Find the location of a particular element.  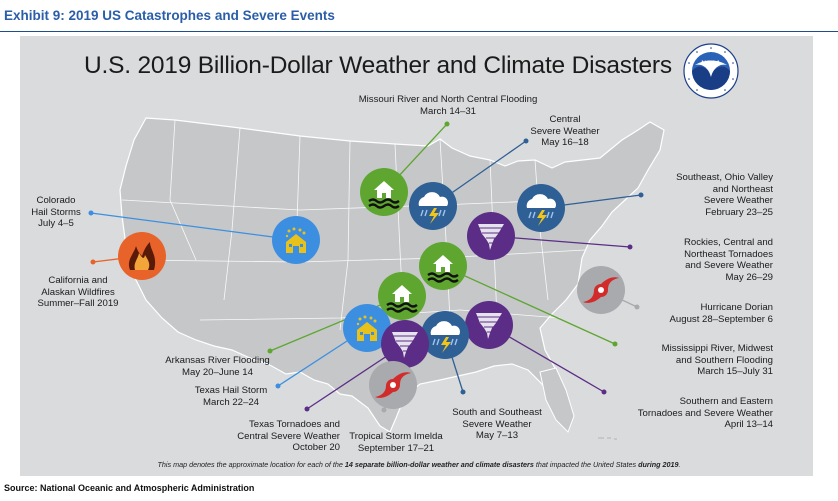

event-label-line: May 26–29 is located at coordinates (749, 277).